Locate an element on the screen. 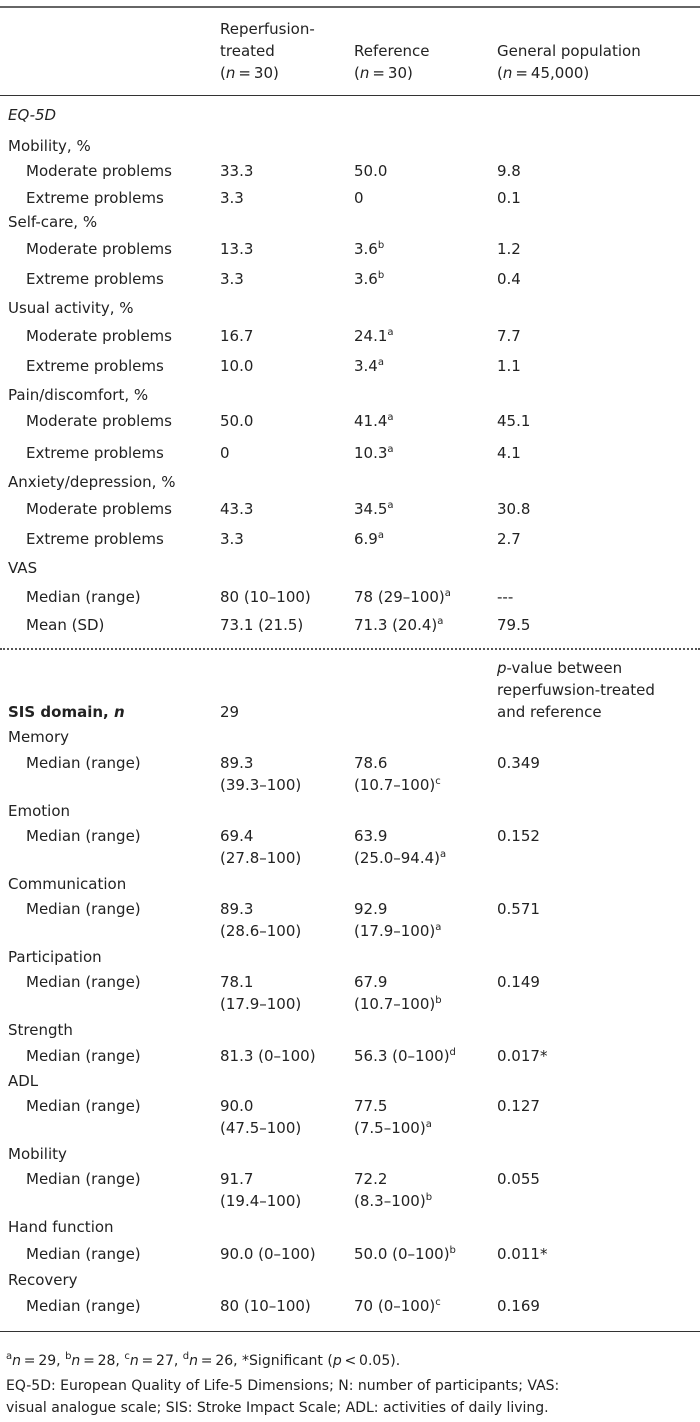  row-label: EQ-5D is located at coordinates (32, 115).